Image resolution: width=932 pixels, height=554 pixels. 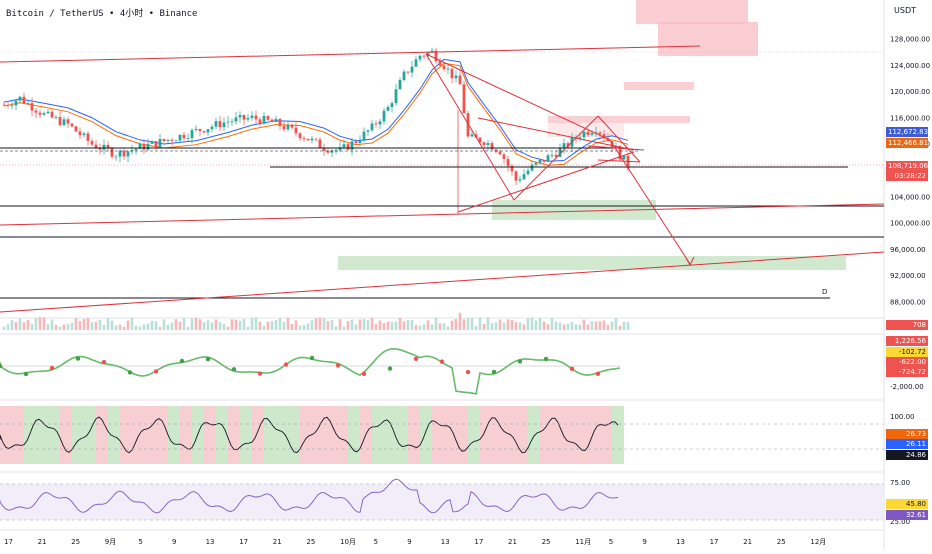 What do you see at coordinates (905, 10) in the screenshot?
I see `axis-unit: USDT` at bounding box center [905, 10].